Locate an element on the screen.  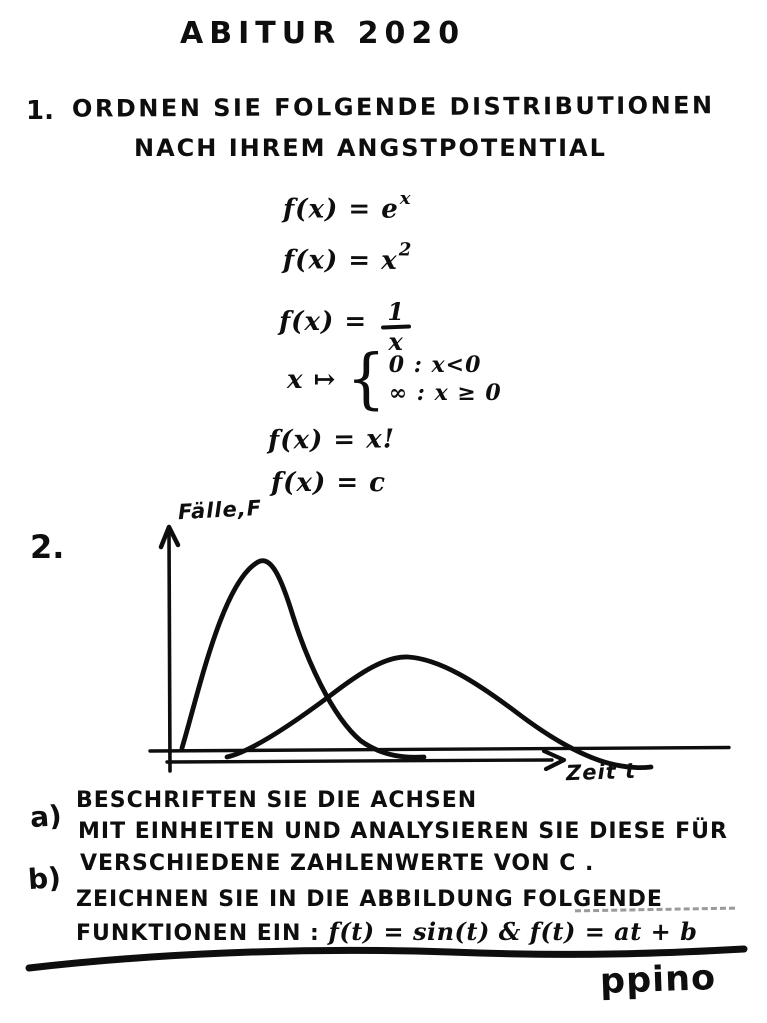
formula-quadratic: f(x) = x2 is located at coordinates (347, 258).